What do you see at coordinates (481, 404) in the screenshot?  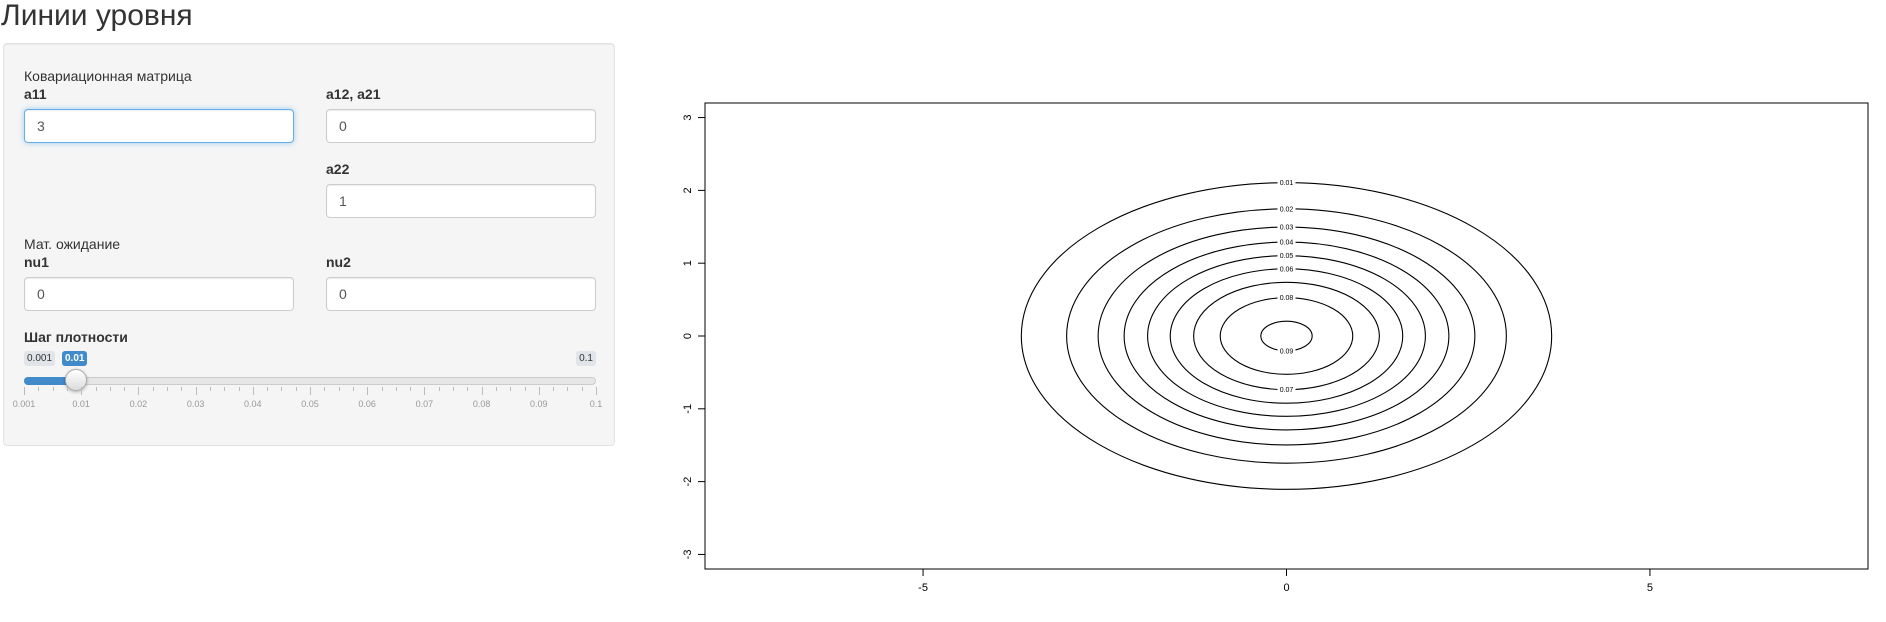 I see `slider-tick-label: 0.08` at bounding box center [481, 404].